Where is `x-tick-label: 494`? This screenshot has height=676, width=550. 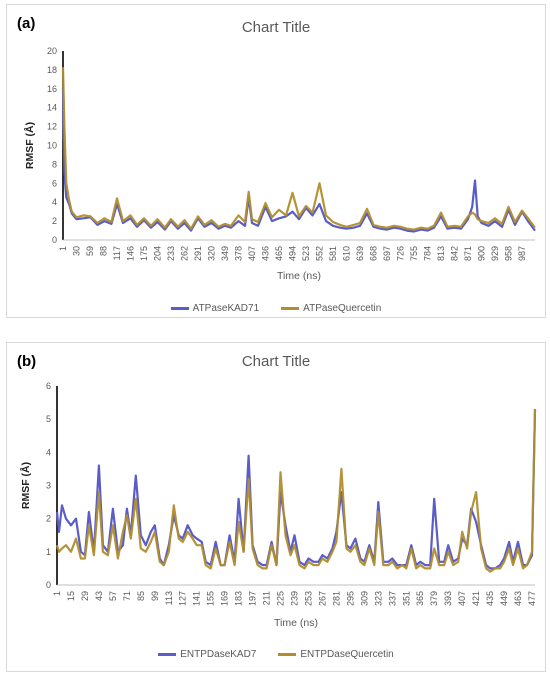
x-tick-label: 494 is located at coordinates (292, 253).